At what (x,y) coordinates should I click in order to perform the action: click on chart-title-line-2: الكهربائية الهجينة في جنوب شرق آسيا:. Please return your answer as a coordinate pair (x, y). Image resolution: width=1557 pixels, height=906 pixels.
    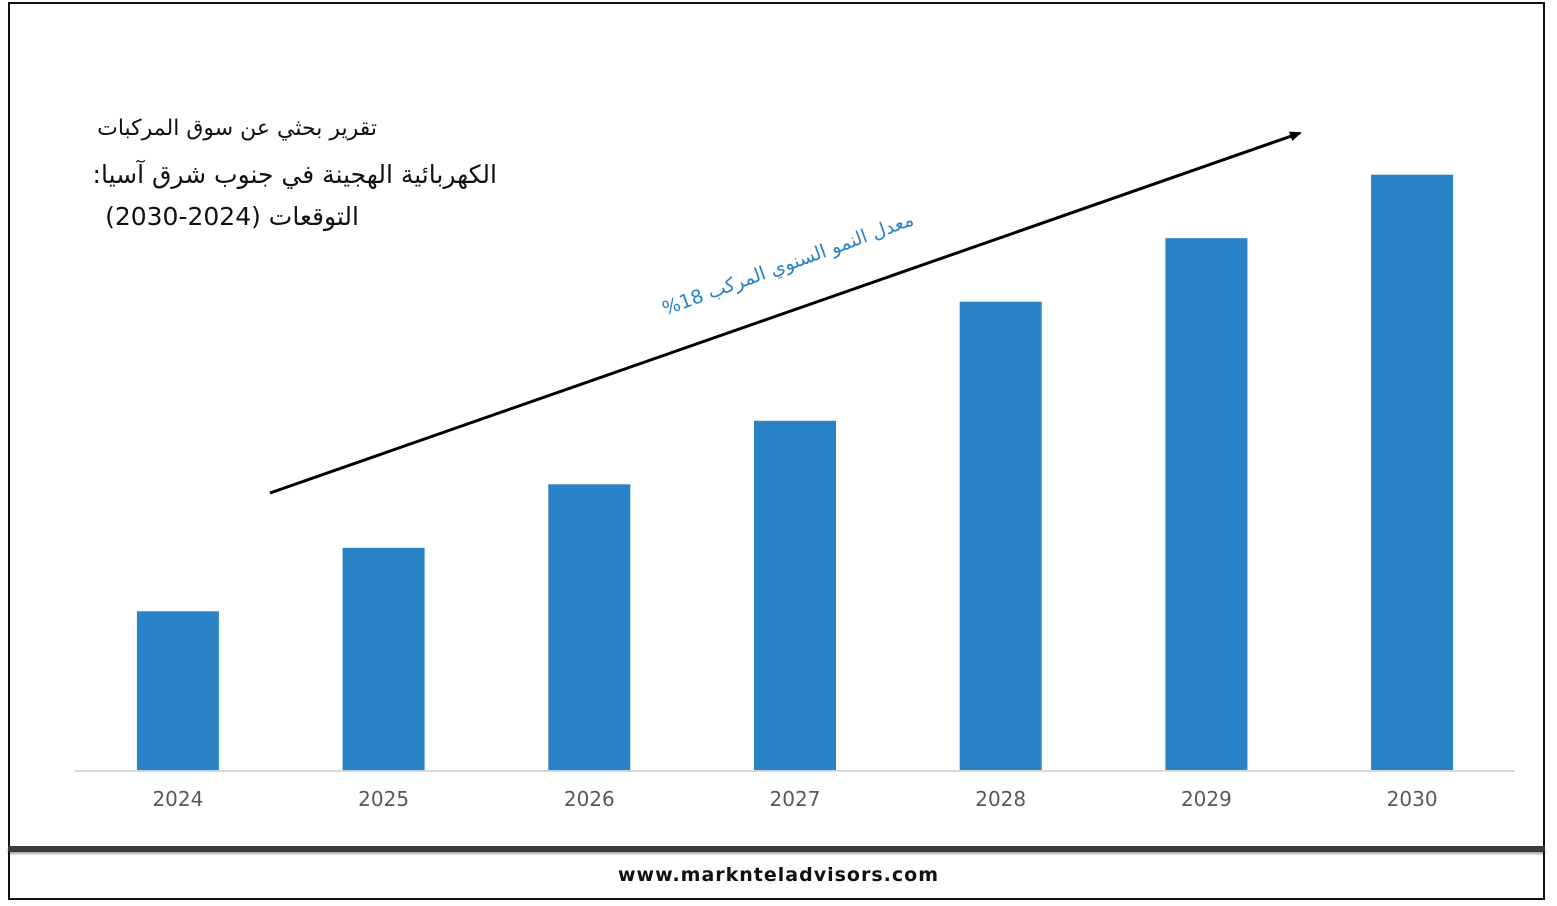
    Looking at the image, I should click on (294, 174).